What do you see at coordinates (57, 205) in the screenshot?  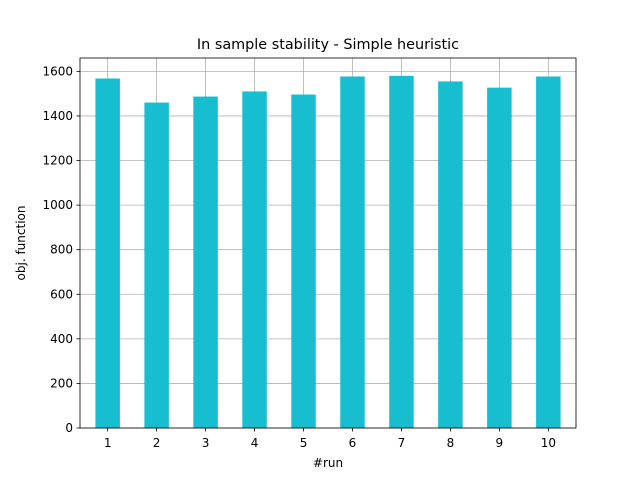 I see `y-tick-label: 1000` at bounding box center [57, 205].